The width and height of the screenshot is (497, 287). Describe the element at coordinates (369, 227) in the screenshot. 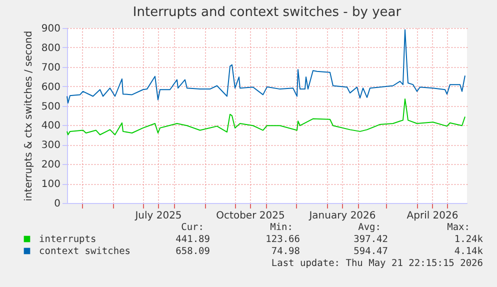

I see `text: Avg:` at that location.